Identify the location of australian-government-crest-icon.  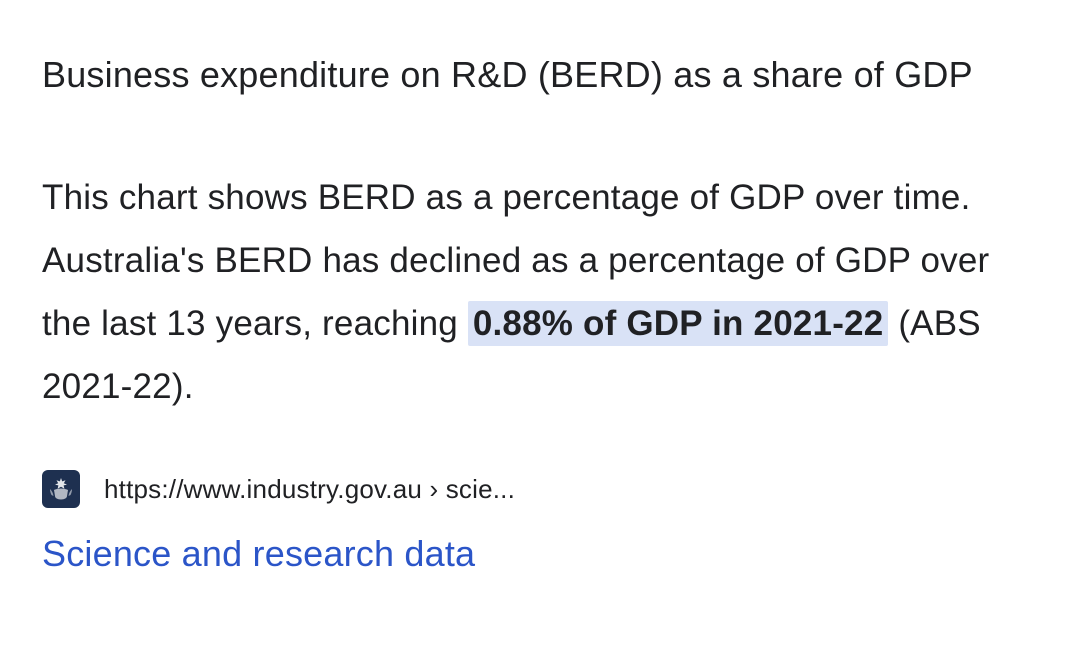
(61, 489).